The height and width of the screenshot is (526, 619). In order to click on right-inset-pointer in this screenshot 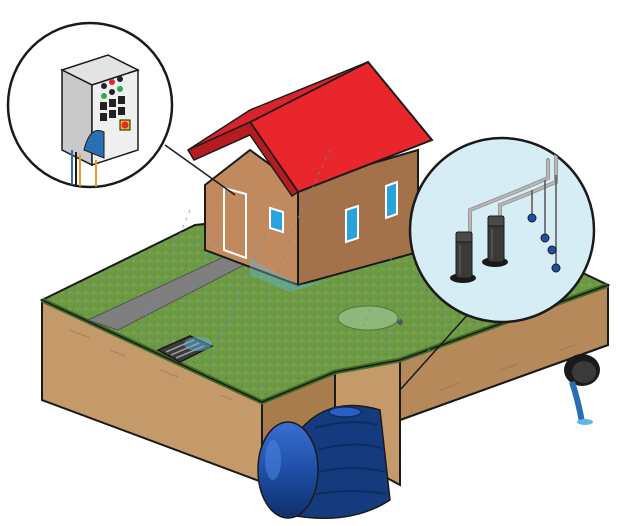, I will do `click(435, 351)`.